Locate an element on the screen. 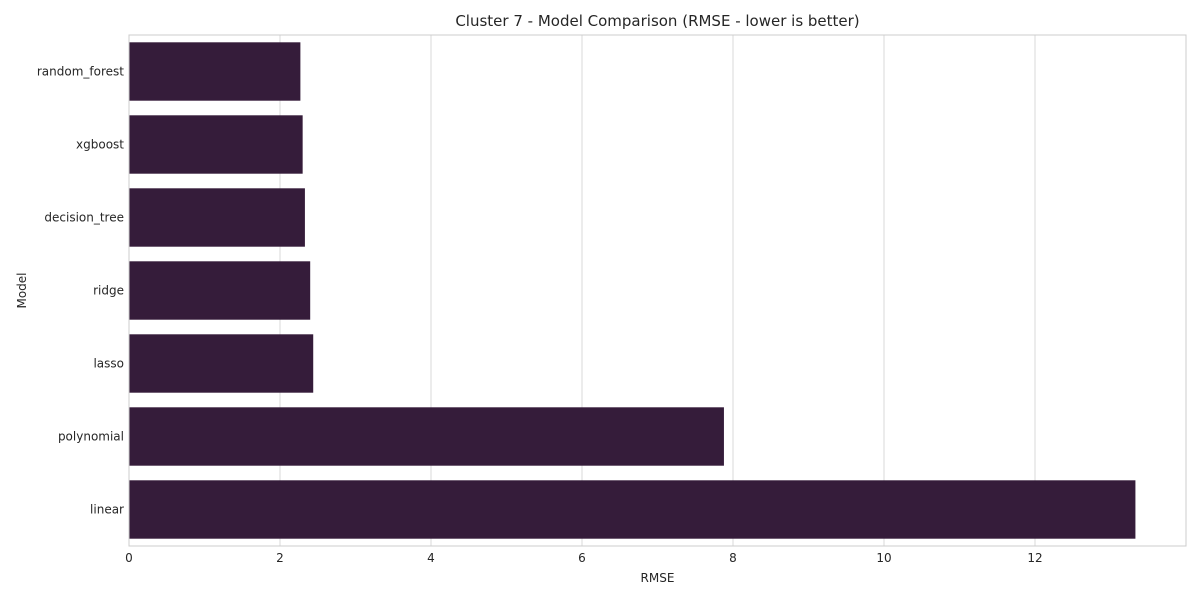  bar-lasso is located at coordinates (221, 363).